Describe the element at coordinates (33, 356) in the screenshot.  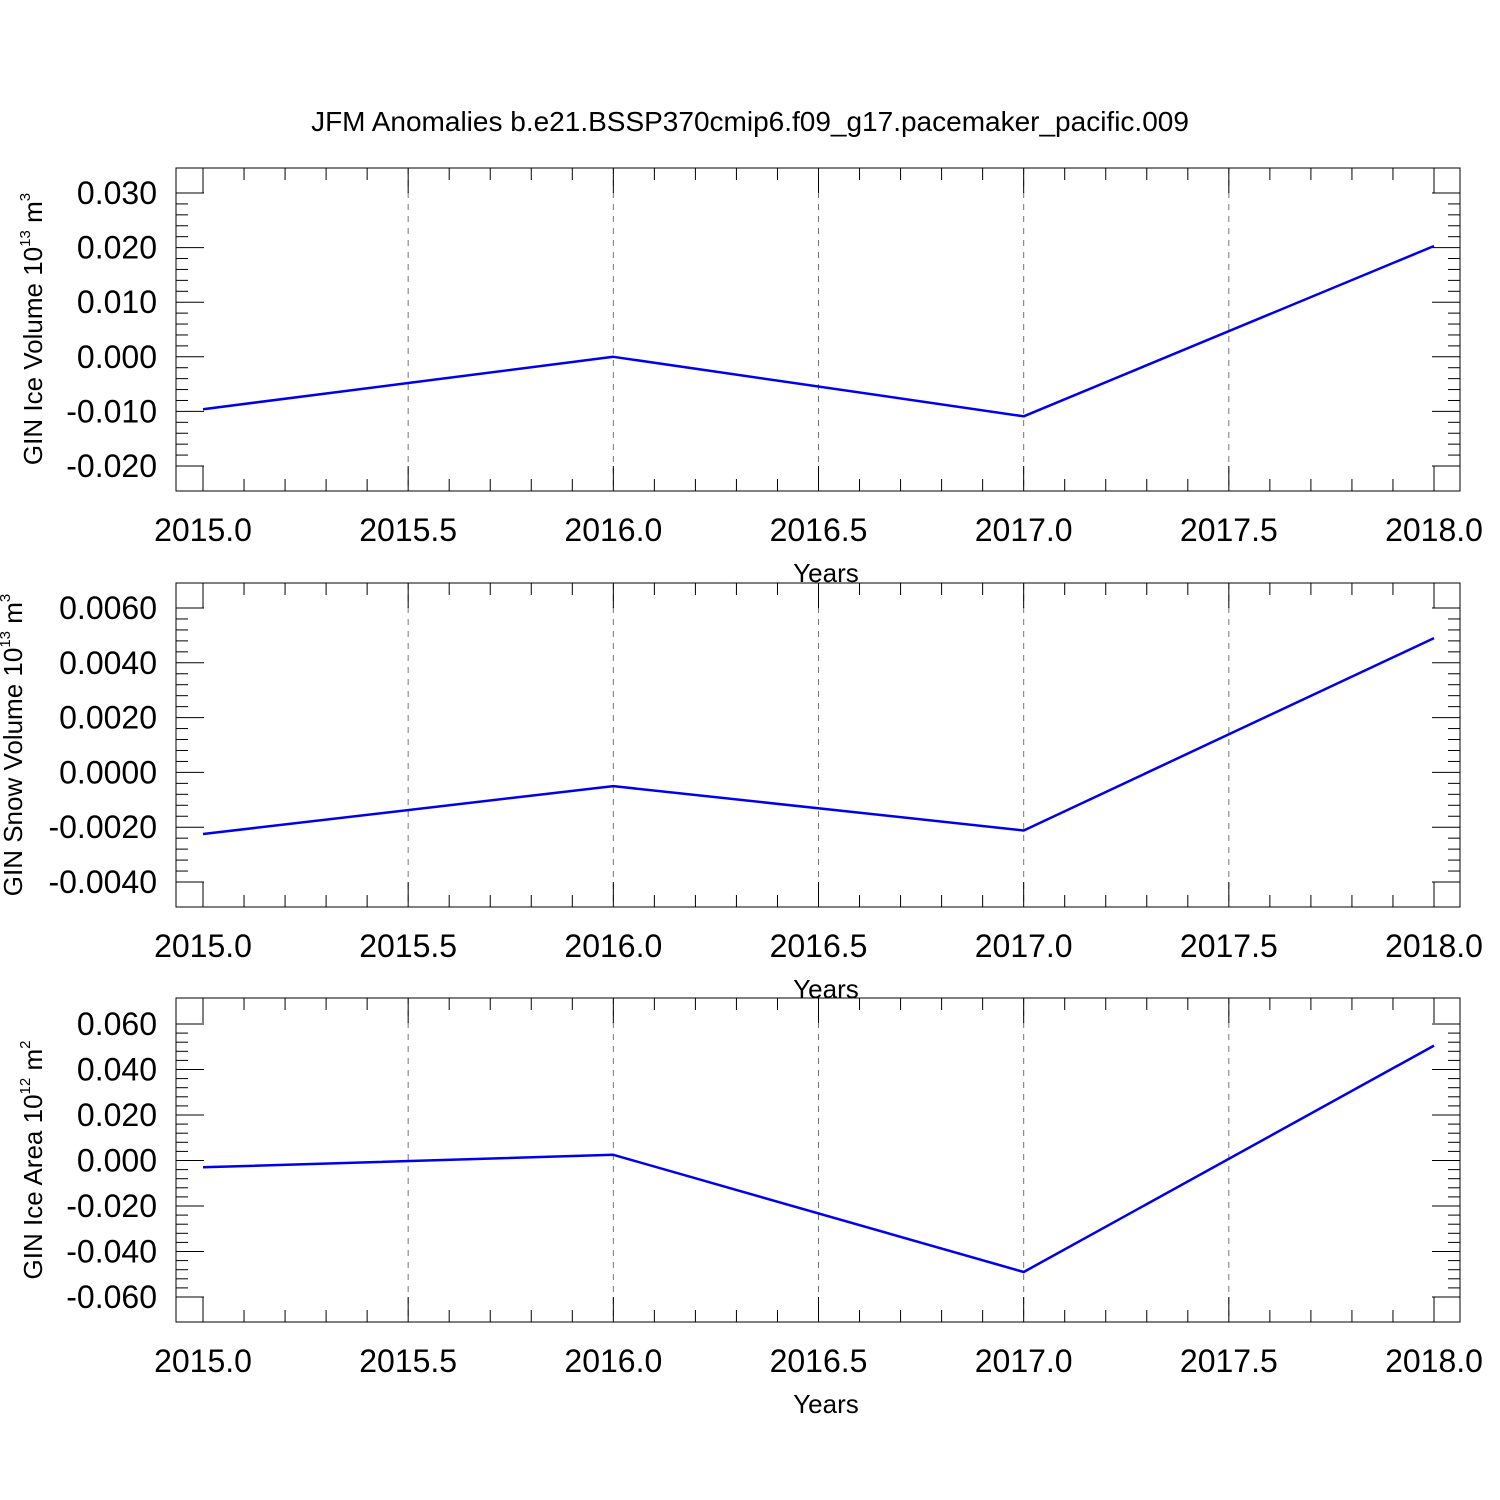
I see `y-axis-title-text: GIN Ice Volume 10` at that location.